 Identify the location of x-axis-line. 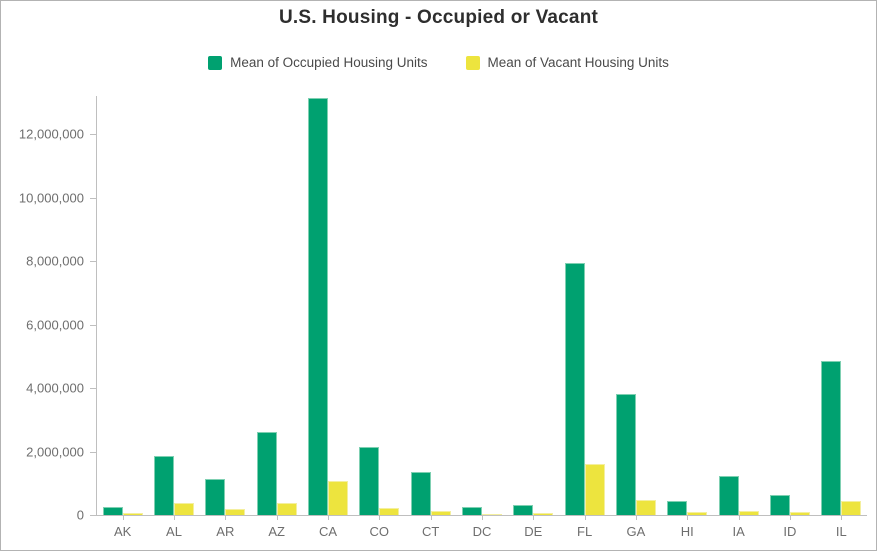
(481, 515).